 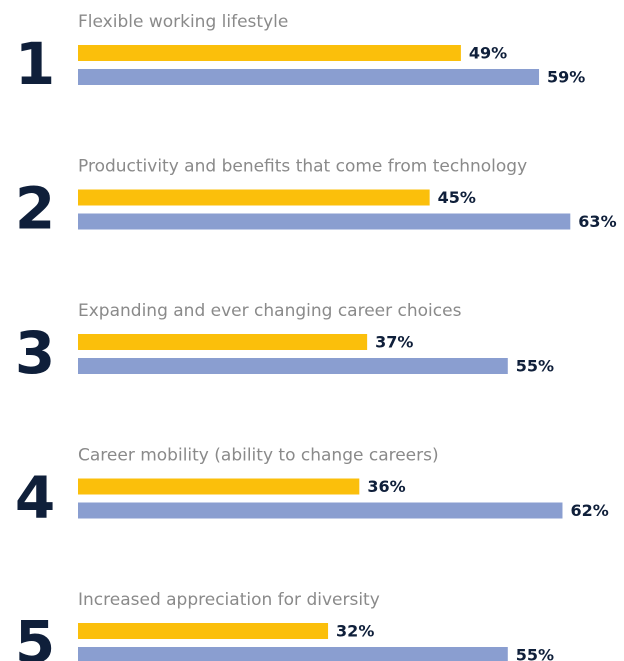 What do you see at coordinates (35, 498) in the screenshot?
I see `rank-number: 4` at bounding box center [35, 498].